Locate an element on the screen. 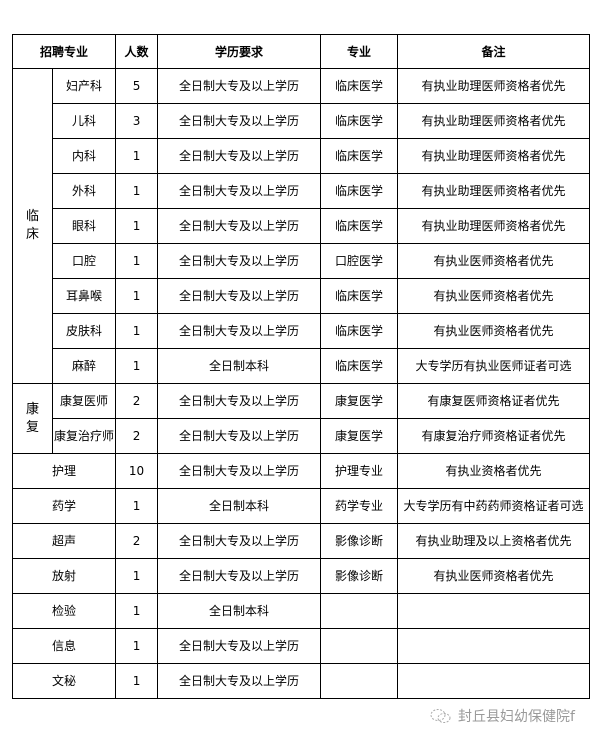 This screenshot has width=601, height=741. header-major: 招聘专业 is located at coordinates (64, 51).